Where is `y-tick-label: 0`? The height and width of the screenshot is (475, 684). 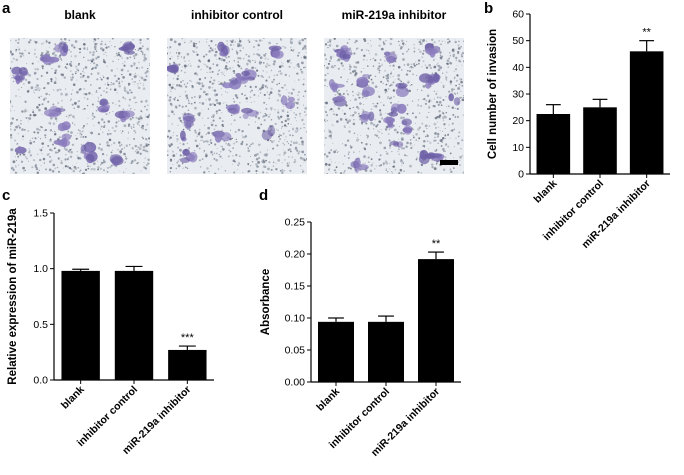 y-tick-label: 0 is located at coordinates (521, 175).